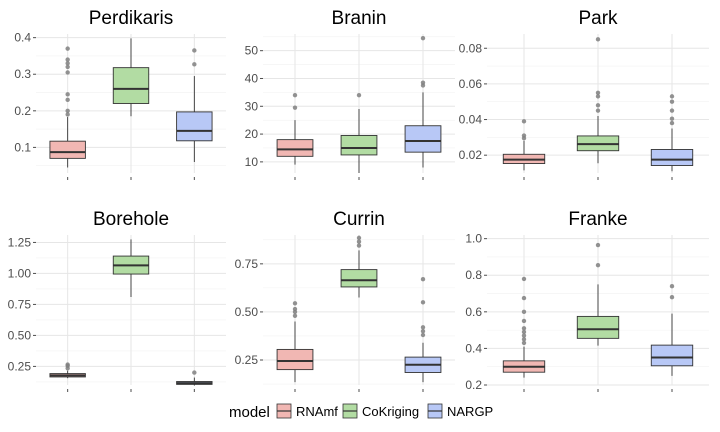 The height and width of the screenshot is (432, 720). I want to click on legend-title: model, so click(249, 412).